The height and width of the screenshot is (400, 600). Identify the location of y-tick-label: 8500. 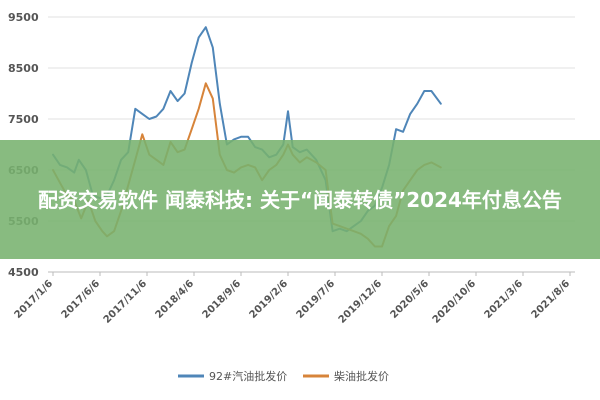
(23, 68).